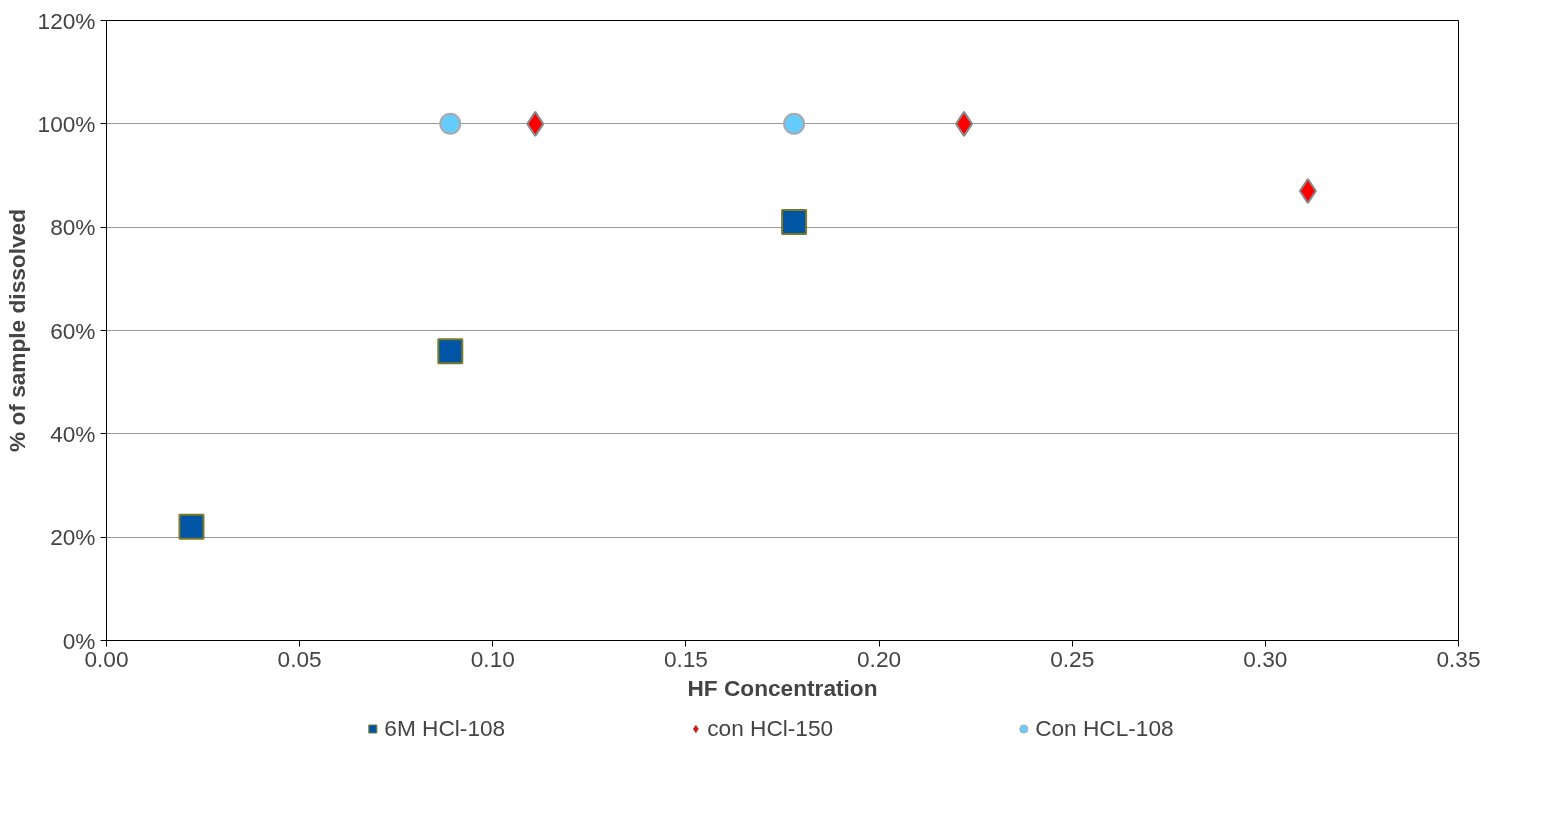  What do you see at coordinates (299, 658) in the screenshot?
I see `x-tick-label: 0.05` at bounding box center [299, 658].